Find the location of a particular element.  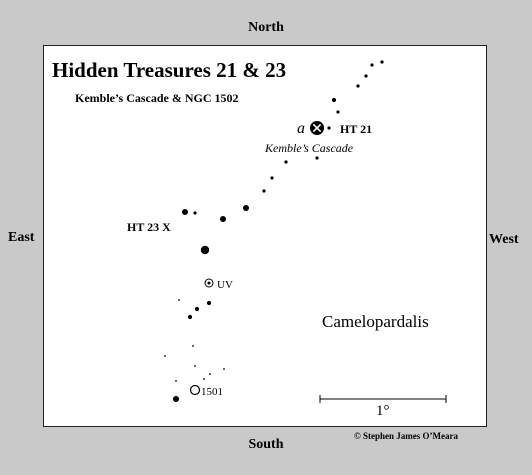

kembles-cascade-label: Kemble’s Cascade is located at coordinates (309, 148).